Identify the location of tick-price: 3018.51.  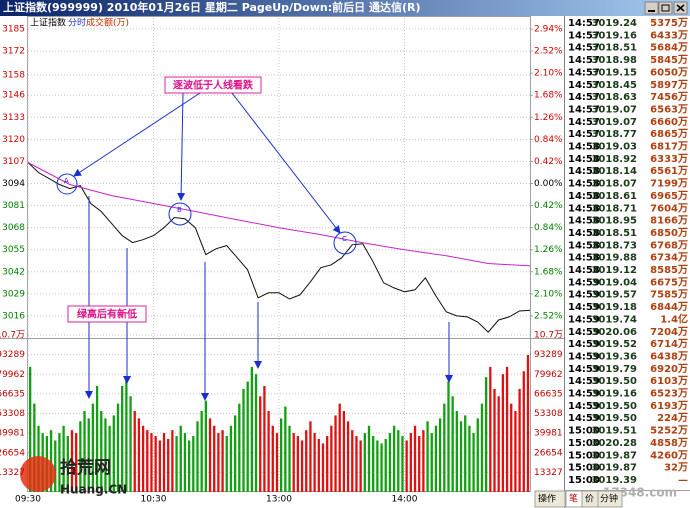
(614, 48).